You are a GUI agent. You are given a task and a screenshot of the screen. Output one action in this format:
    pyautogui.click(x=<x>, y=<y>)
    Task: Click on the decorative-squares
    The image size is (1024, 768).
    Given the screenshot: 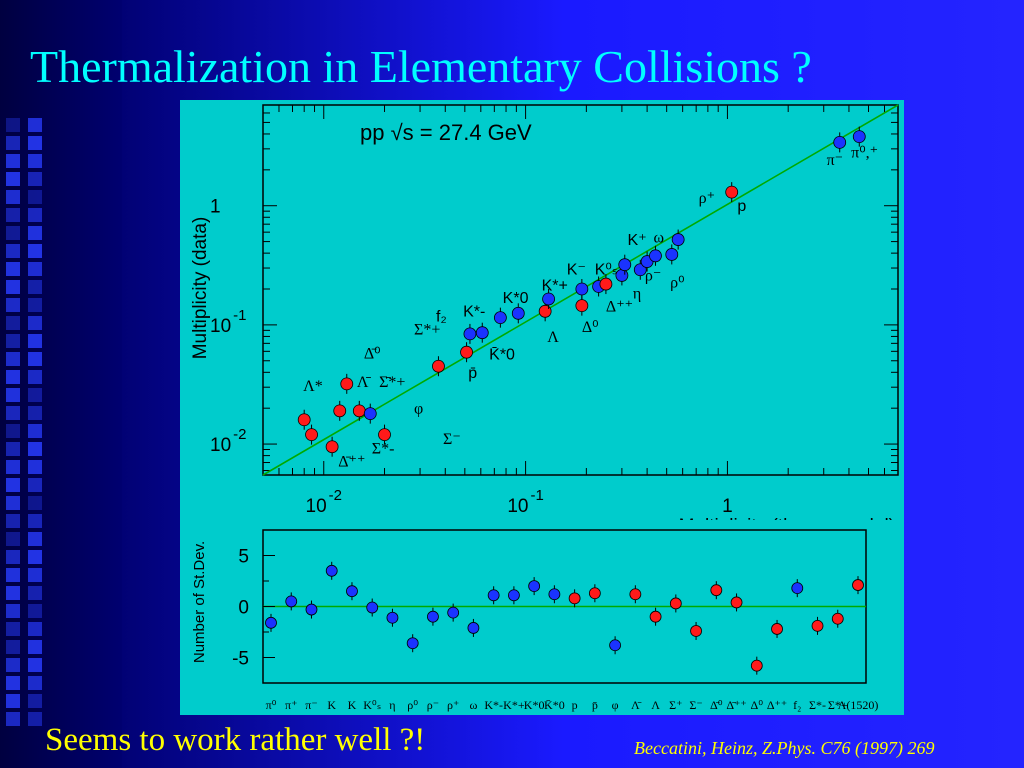 What is the action you would take?
    pyautogui.click(x=26, y=422)
    